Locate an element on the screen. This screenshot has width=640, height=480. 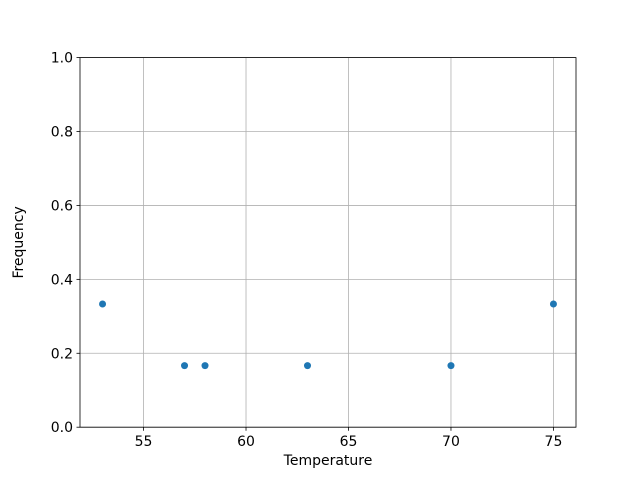
y-tick-label: 0.0 is located at coordinates (62, 428).